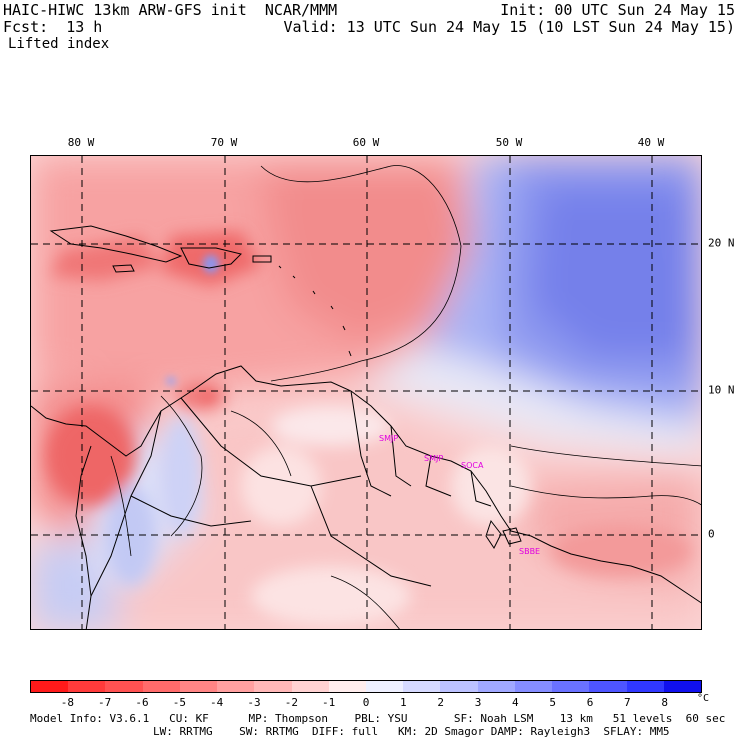  I want to click on station-label: SOCA, so click(472, 465).